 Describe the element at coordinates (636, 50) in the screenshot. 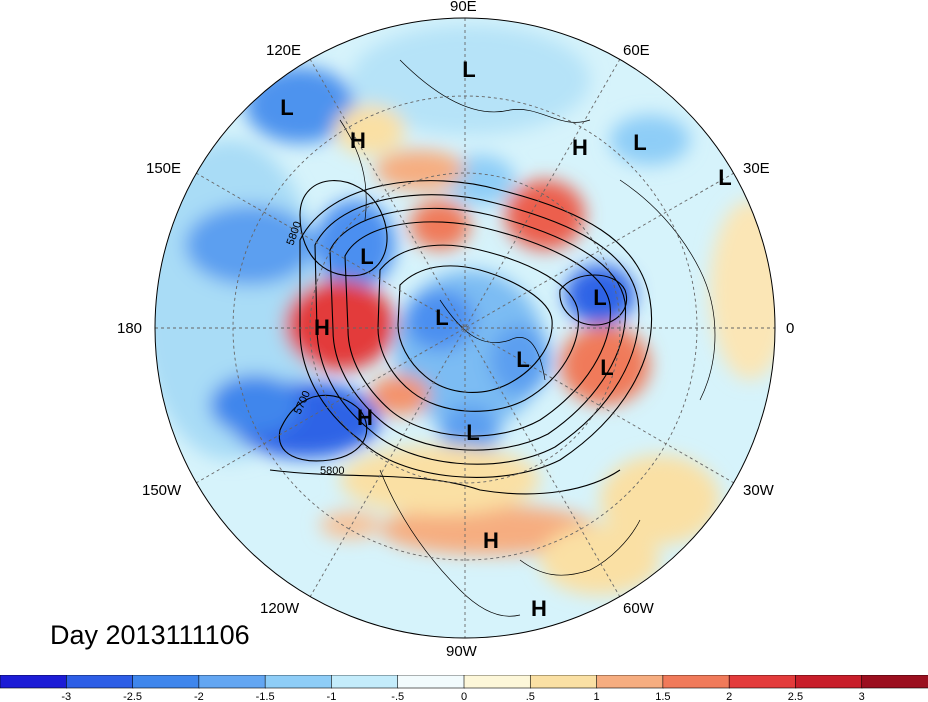

I see `lon-label-60e: 60E` at that location.